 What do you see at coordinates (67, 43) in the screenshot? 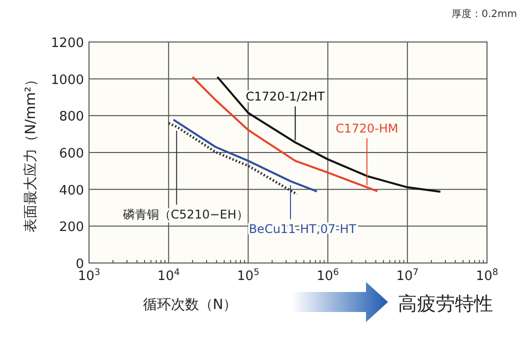
I see `y-tick-label: 1200` at bounding box center [67, 43].